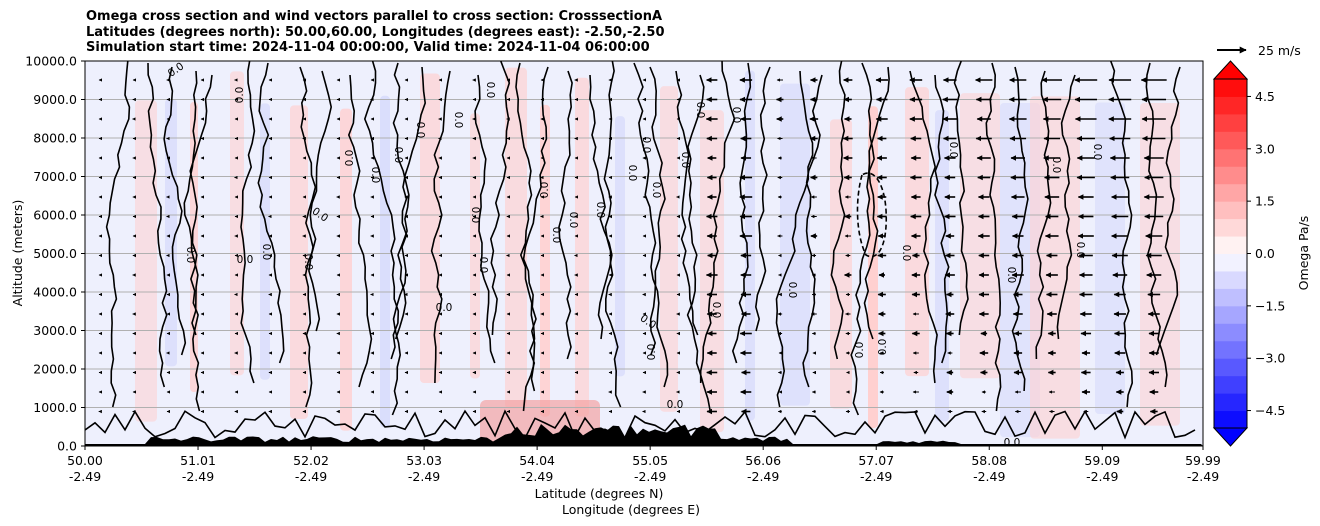 Image resolution: width=1320 pixels, height=526 pixels. I want to click on colorbar: 4.5 3.0 1.5 0.0 −1.5 −3.0 −4.5 Omega Pa/s, so click(1261, 253).